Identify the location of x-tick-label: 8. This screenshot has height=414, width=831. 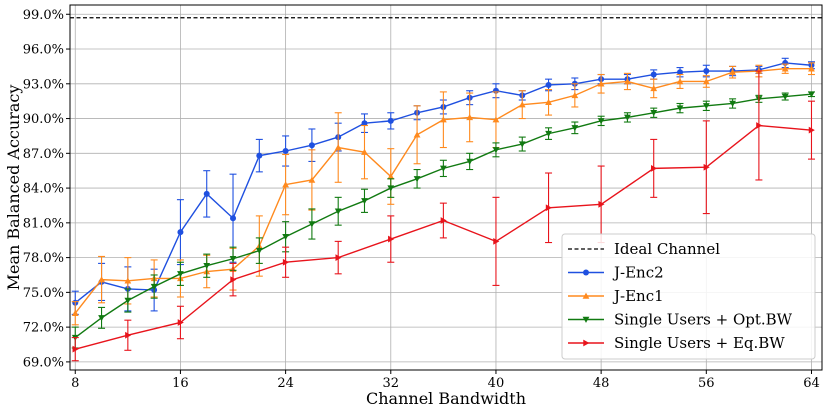
(75, 383).